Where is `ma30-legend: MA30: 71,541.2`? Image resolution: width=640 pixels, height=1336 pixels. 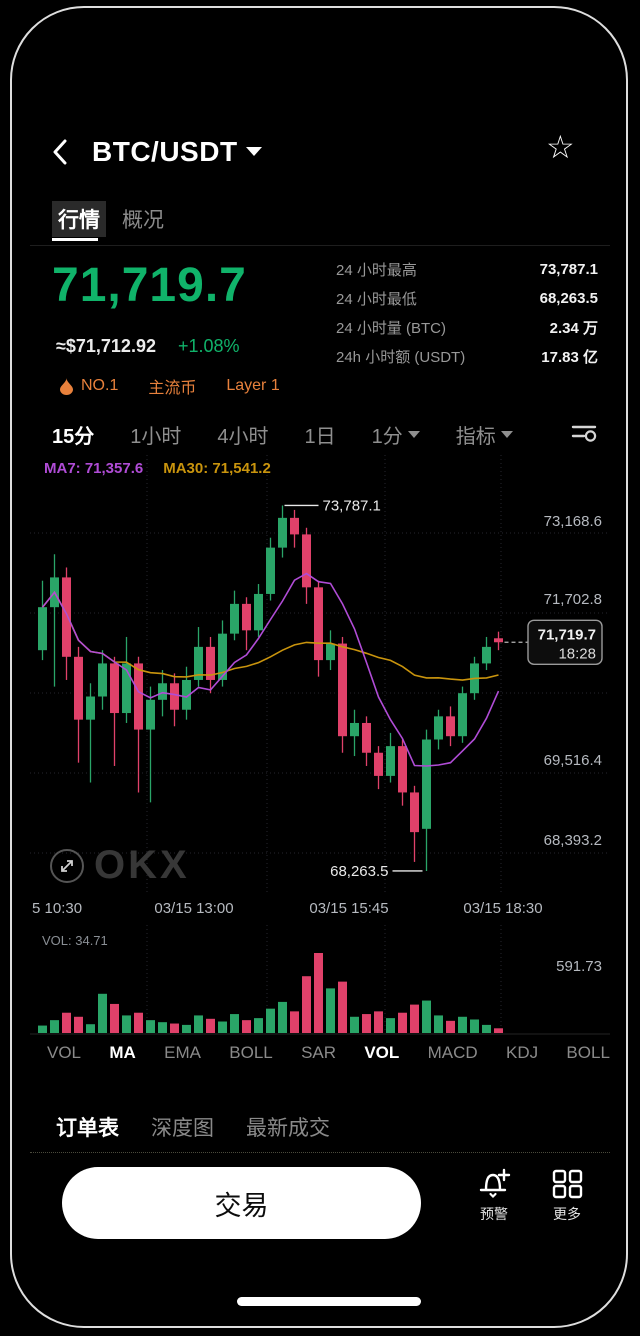
ma30-legend: MA30: 71,541.2 is located at coordinates (217, 468).